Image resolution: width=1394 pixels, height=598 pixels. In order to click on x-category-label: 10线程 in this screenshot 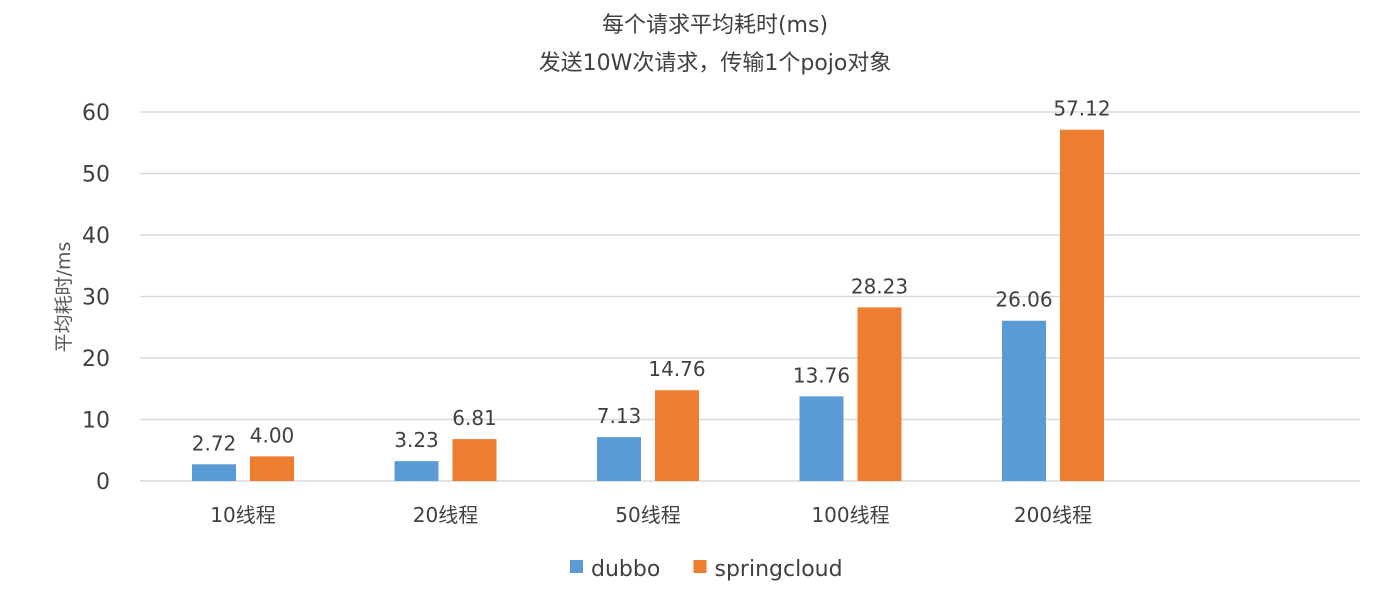, I will do `click(242, 515)`.